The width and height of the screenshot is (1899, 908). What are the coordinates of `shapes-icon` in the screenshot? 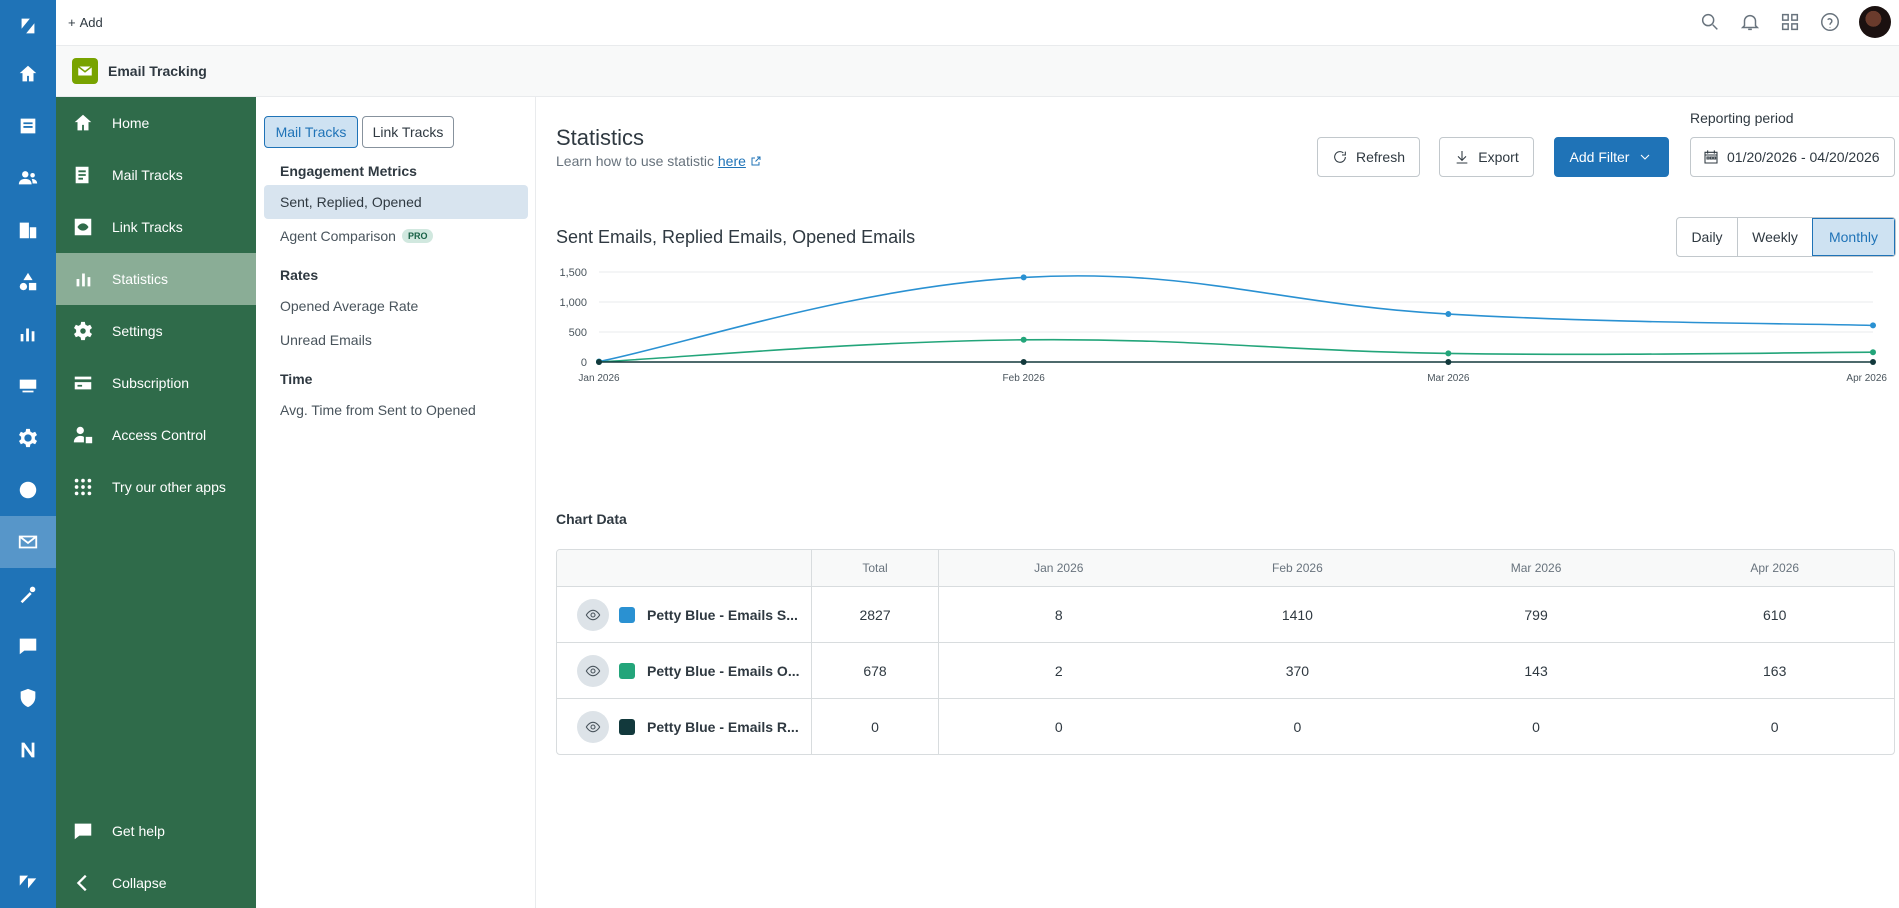 It's located at (28, 282).